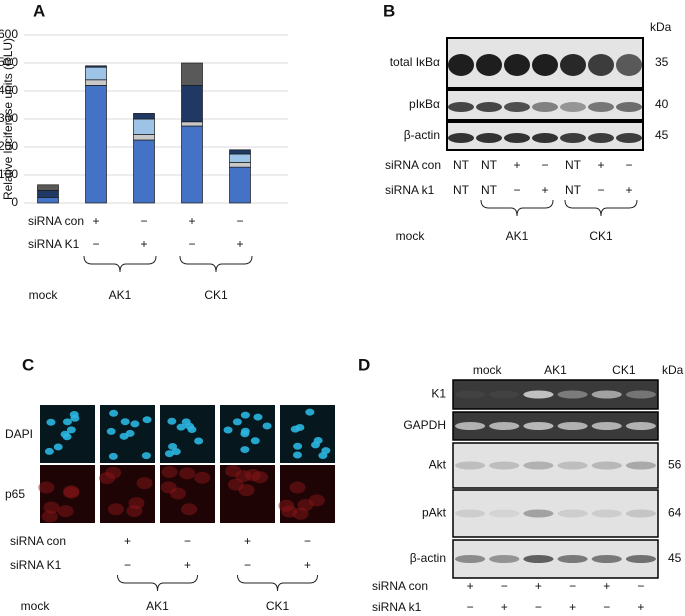  What do you see at coordinates (19, 434) in the screenshot?
I see `image-row-label: DAPI` at bounding box center [19, 434].